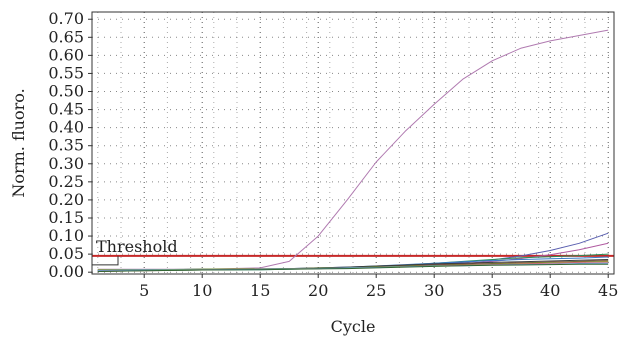 Image resolution: width=620 pixels, height=345 pixels. I want to click on amplification-curve, so click(353, 267).